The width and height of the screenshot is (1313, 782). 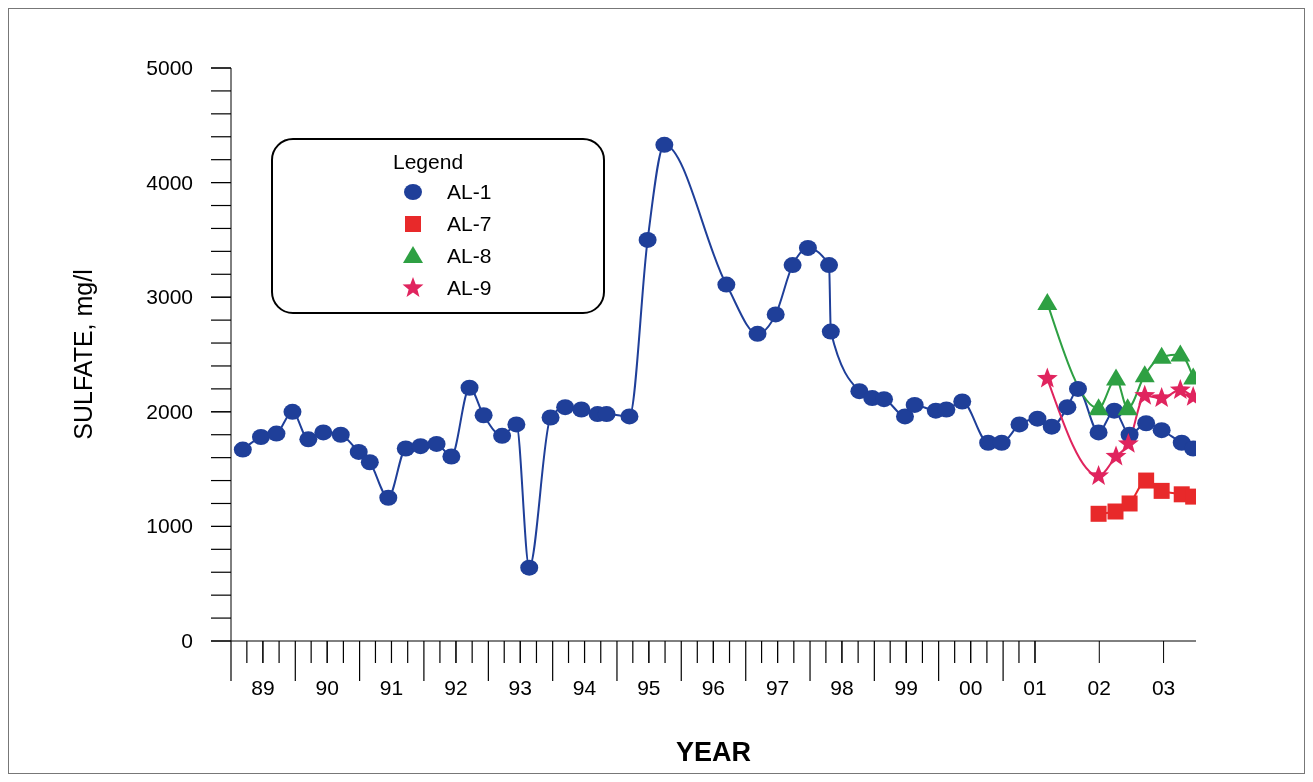 I want to click on legend-label: AL-7, so click(x=469, y=224).